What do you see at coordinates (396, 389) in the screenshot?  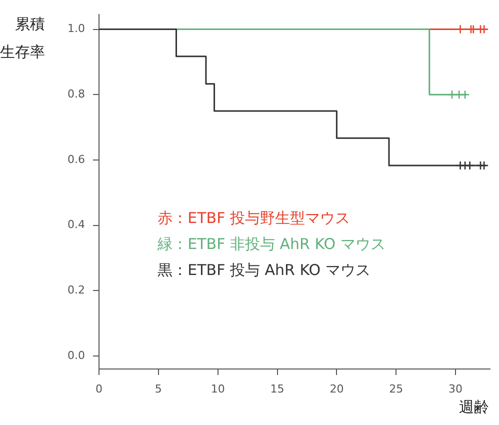 I see `x-tick-label: 25` at bounding box center [396, 389].